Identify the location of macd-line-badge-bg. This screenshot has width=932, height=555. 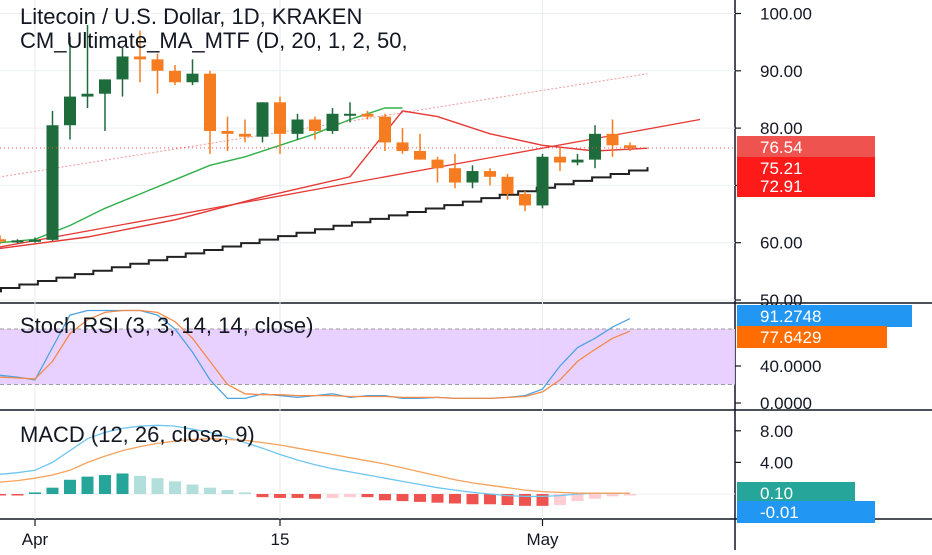
(806, 512).